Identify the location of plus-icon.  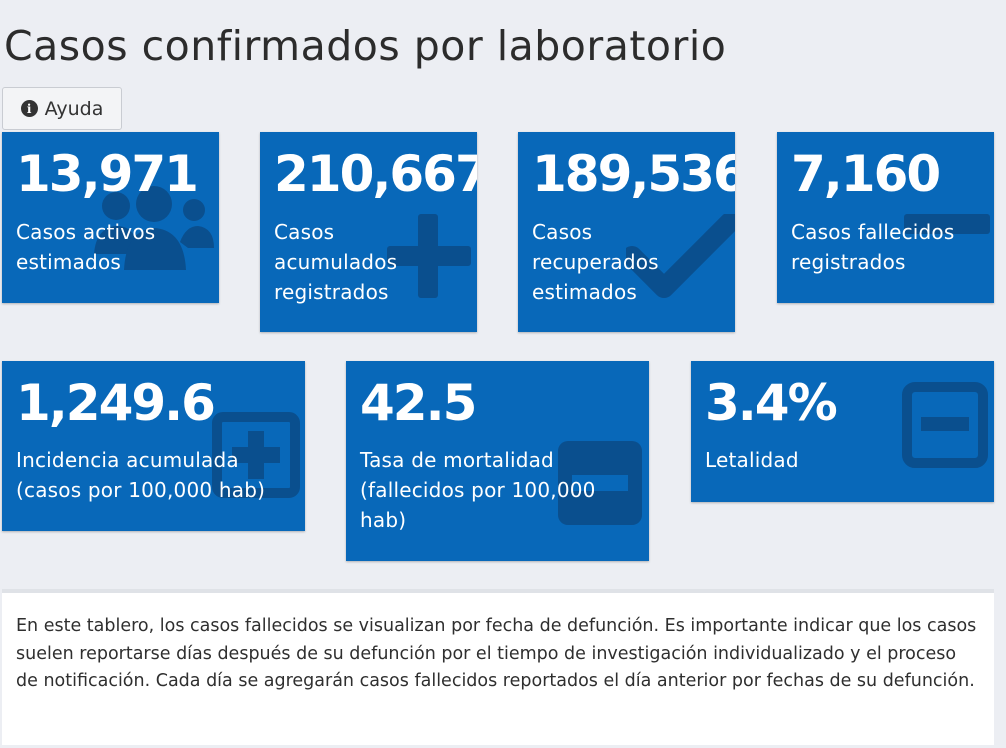
(429, 256).